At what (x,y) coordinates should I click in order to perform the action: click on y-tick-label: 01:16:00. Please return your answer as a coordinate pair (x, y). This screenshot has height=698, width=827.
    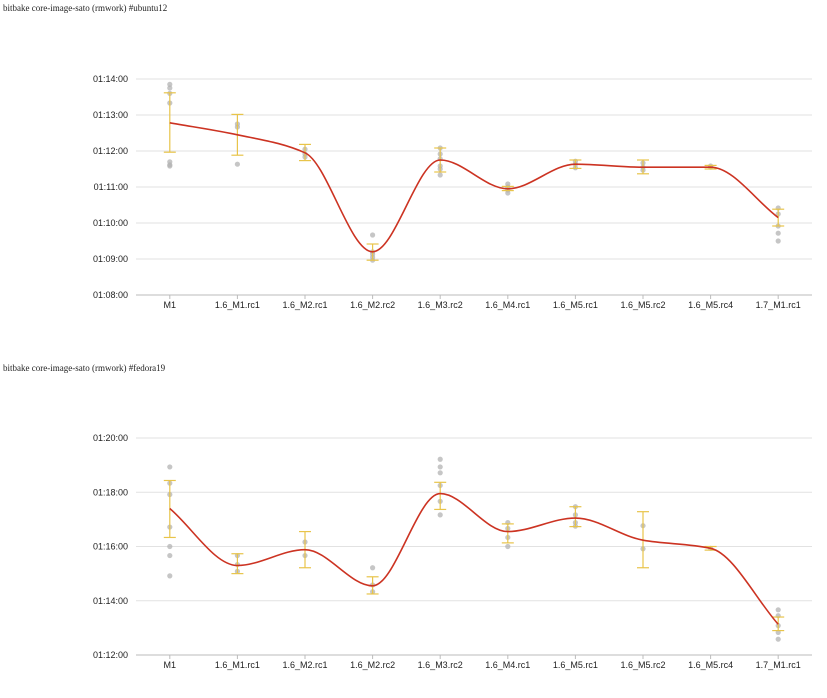
    Looking at the image, I should click on (110, 547).